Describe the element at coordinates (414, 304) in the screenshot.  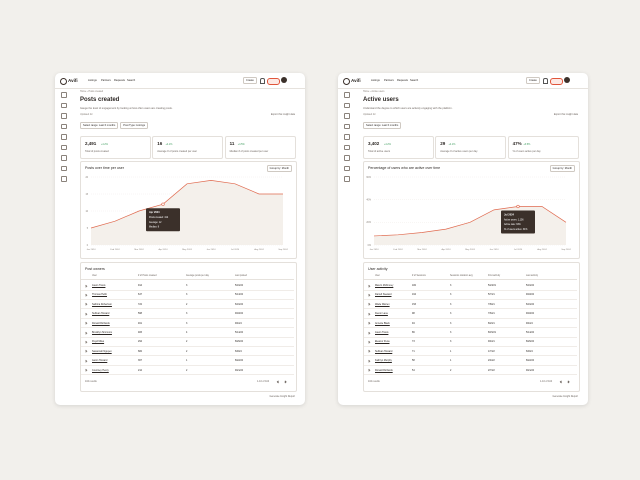
I see `table-cell: 153` at that location.